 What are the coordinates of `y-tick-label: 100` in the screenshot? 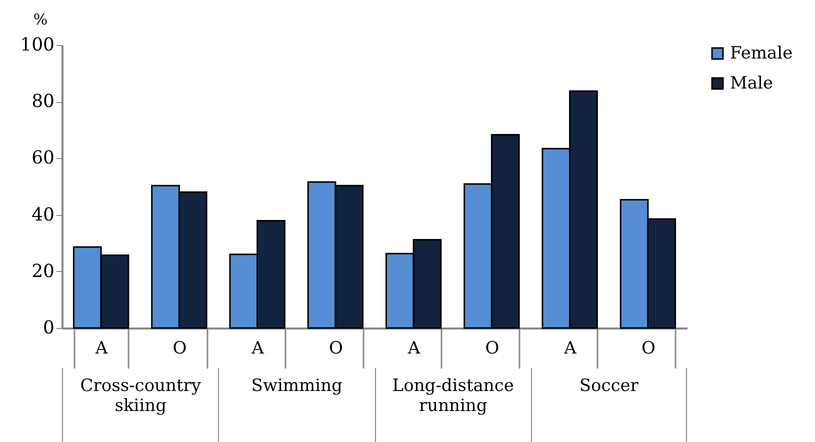 It's located at (37, 45).